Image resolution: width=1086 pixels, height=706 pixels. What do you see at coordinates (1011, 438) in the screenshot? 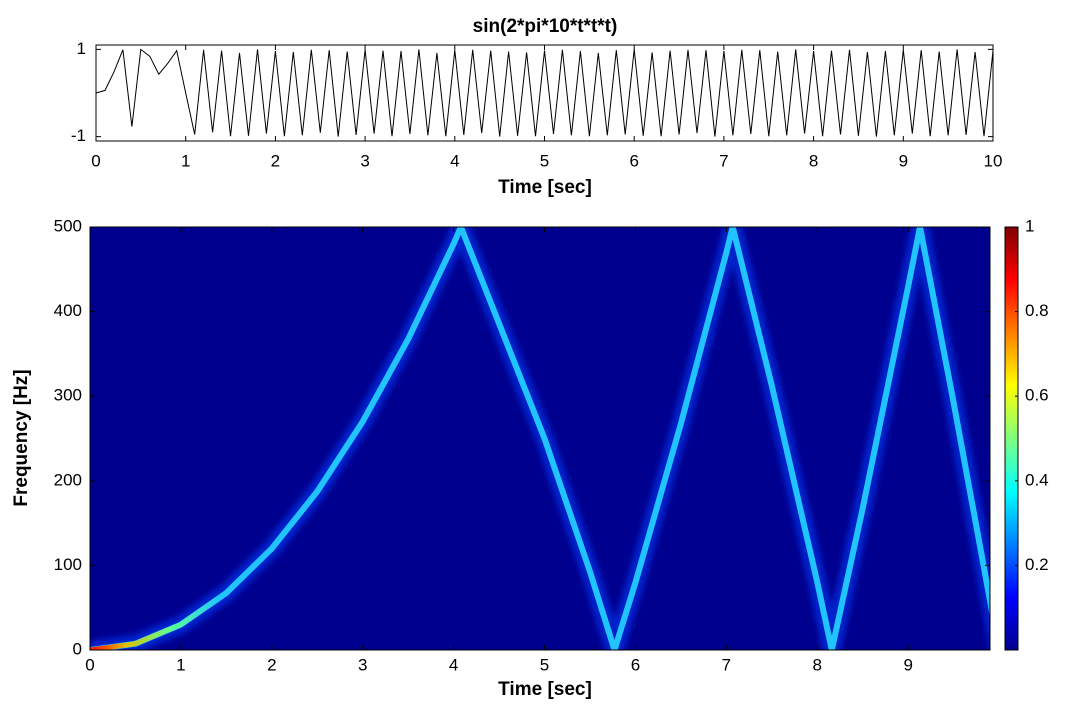
I see `colorbar` at bounding box center [1011, 438].